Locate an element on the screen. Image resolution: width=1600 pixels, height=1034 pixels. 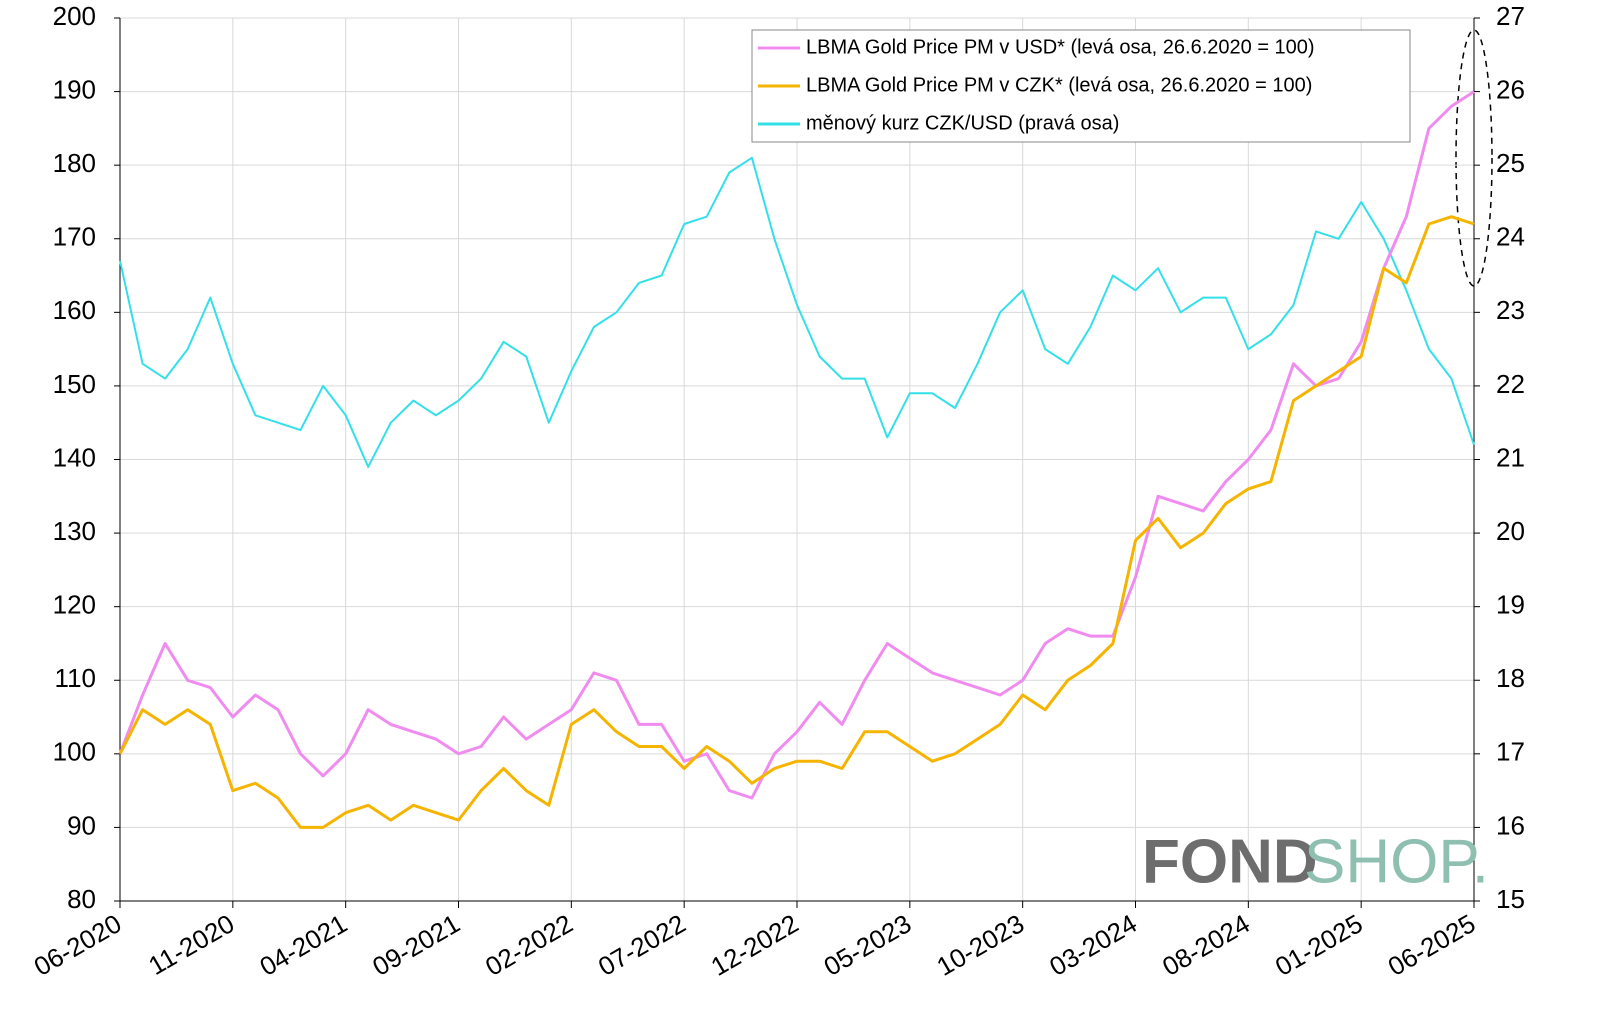
x-tick-label: 06-2025 is located at coordinates (1432, 945).